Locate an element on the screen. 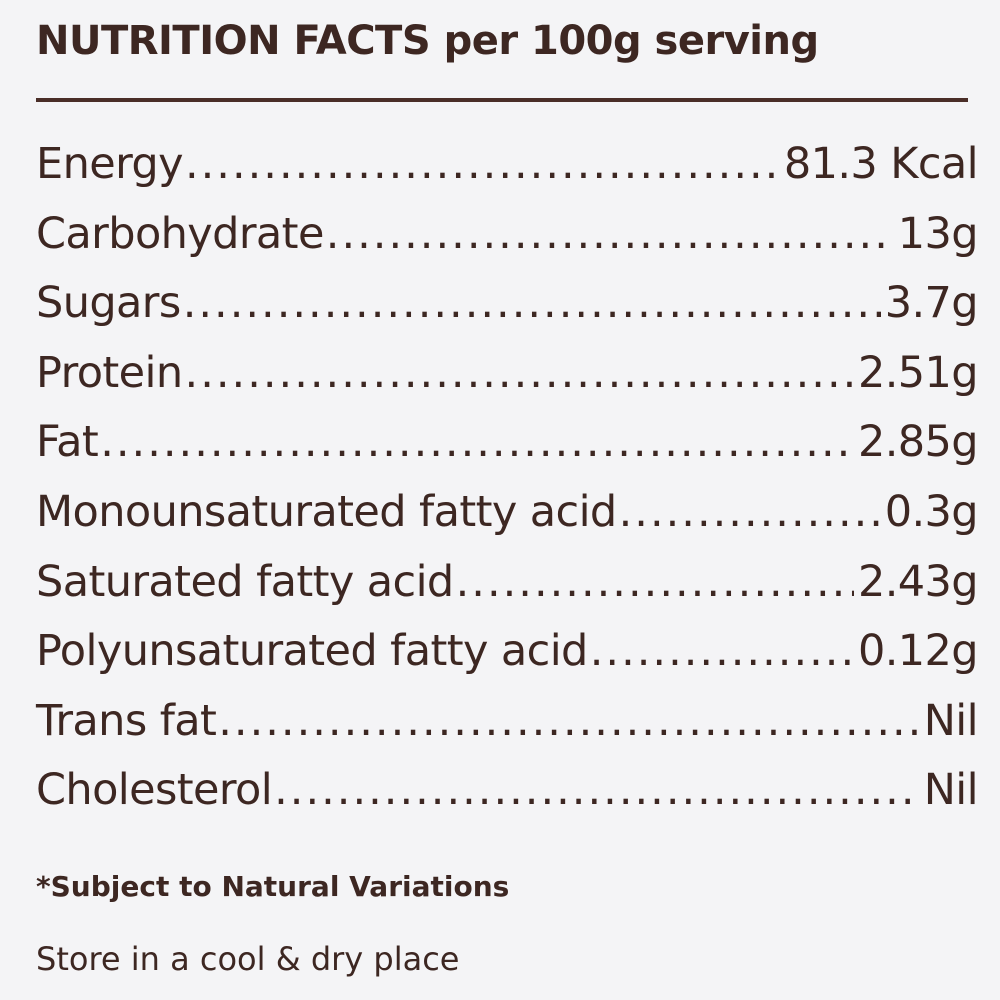 This screenshot has height=1000, width=1000. nutrient-name: Carbohydrate is located at coordinates (180, 233).